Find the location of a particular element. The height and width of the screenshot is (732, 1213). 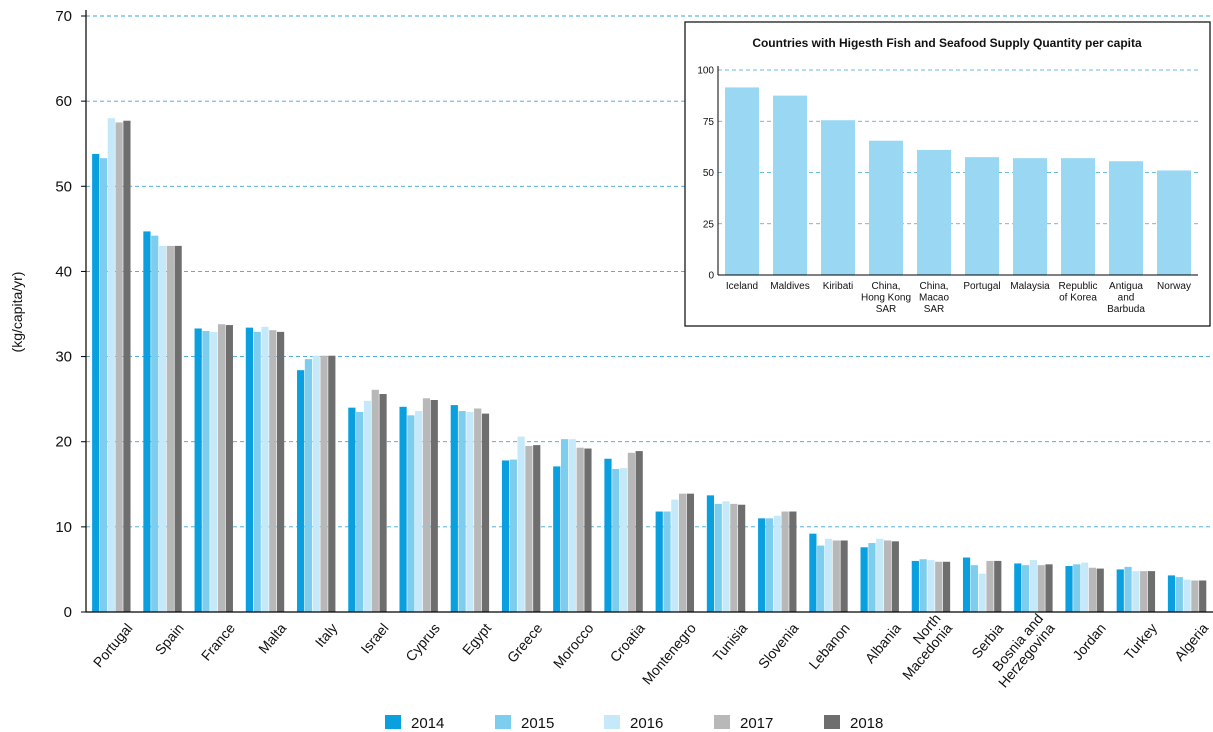

y-tick-label: 40 is located at coordinates (63, 271).